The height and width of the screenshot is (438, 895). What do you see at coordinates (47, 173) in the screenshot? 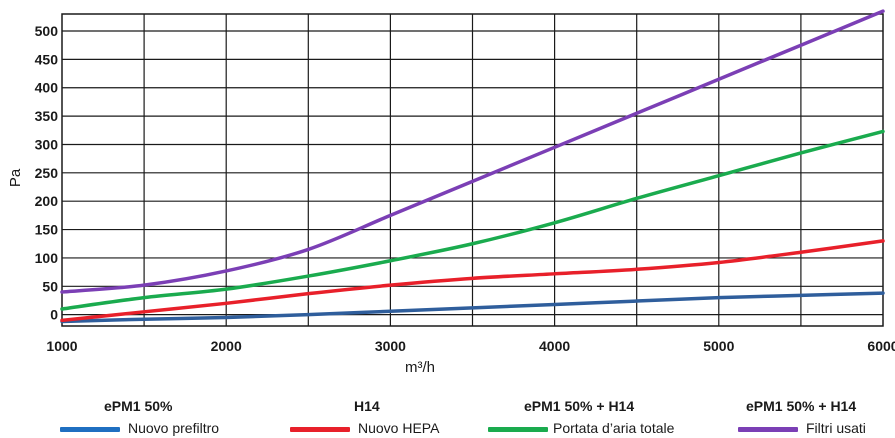
I see `y-tick-label: 250` at bounding box center [47, 173].